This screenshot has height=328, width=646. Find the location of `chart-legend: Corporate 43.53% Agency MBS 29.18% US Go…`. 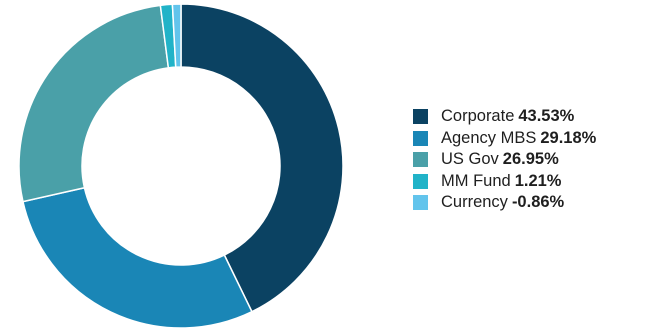

chart-legend: Corporate 43.53% Agency MBS 29.18% US Go… is located at coordinates (504, 160).